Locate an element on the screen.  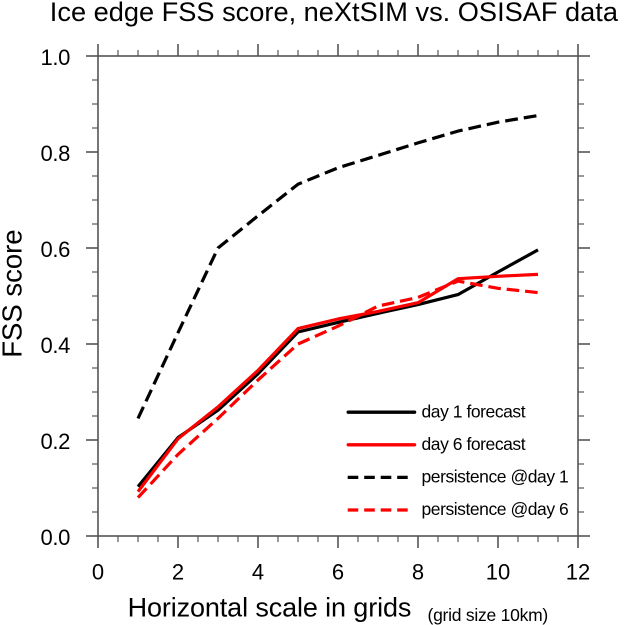
svg-text: (grid size 10km) is located at coordinates (488, 615).